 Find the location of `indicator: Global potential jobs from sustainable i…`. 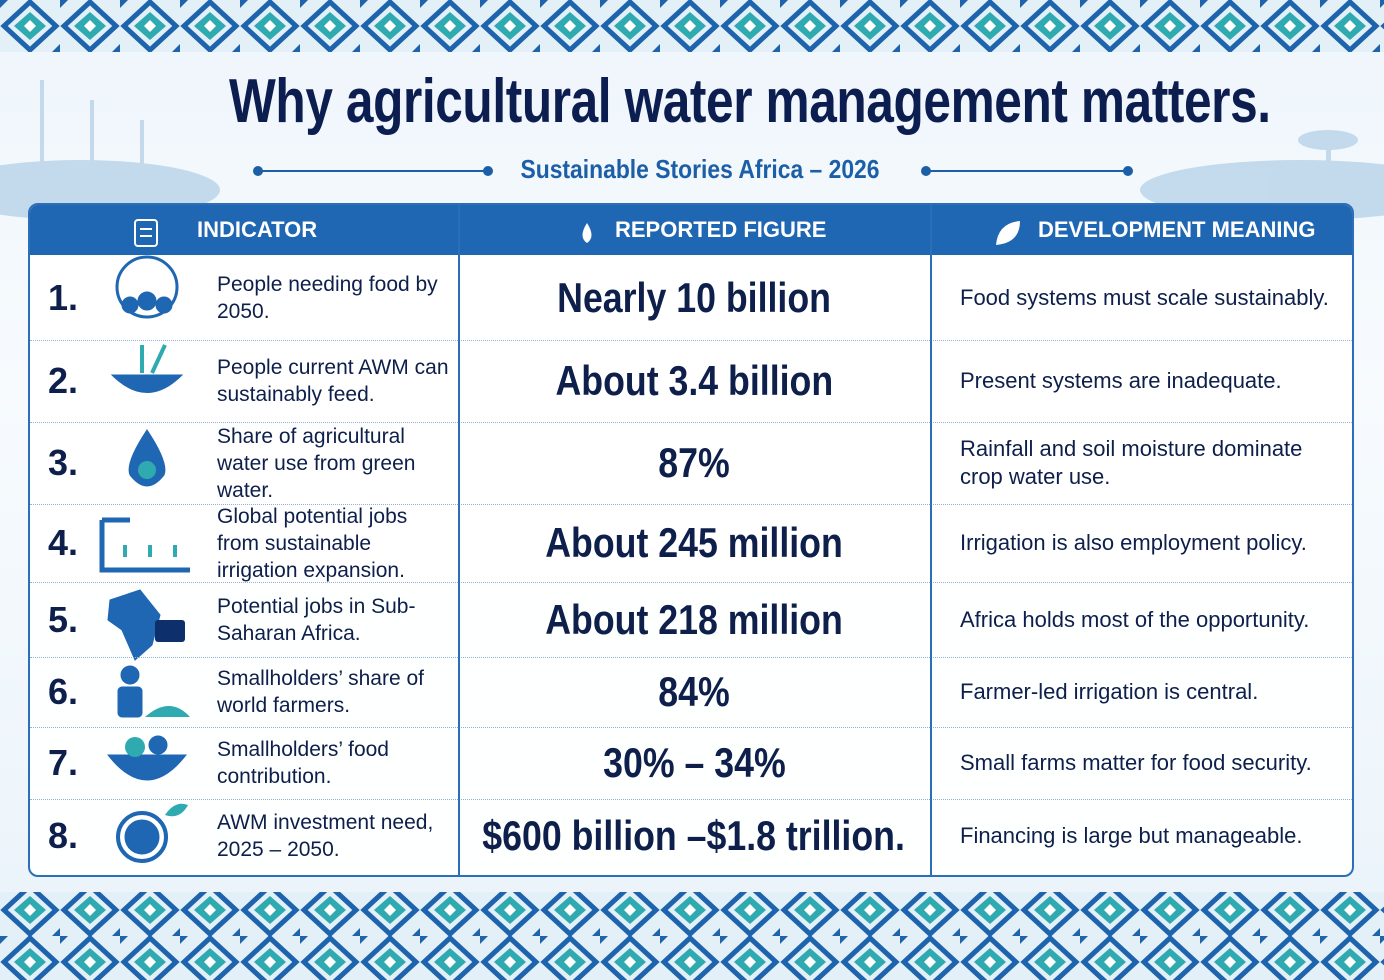

indicator: Global potential jobs from sustainable i… is located at coordinates (312, 543).